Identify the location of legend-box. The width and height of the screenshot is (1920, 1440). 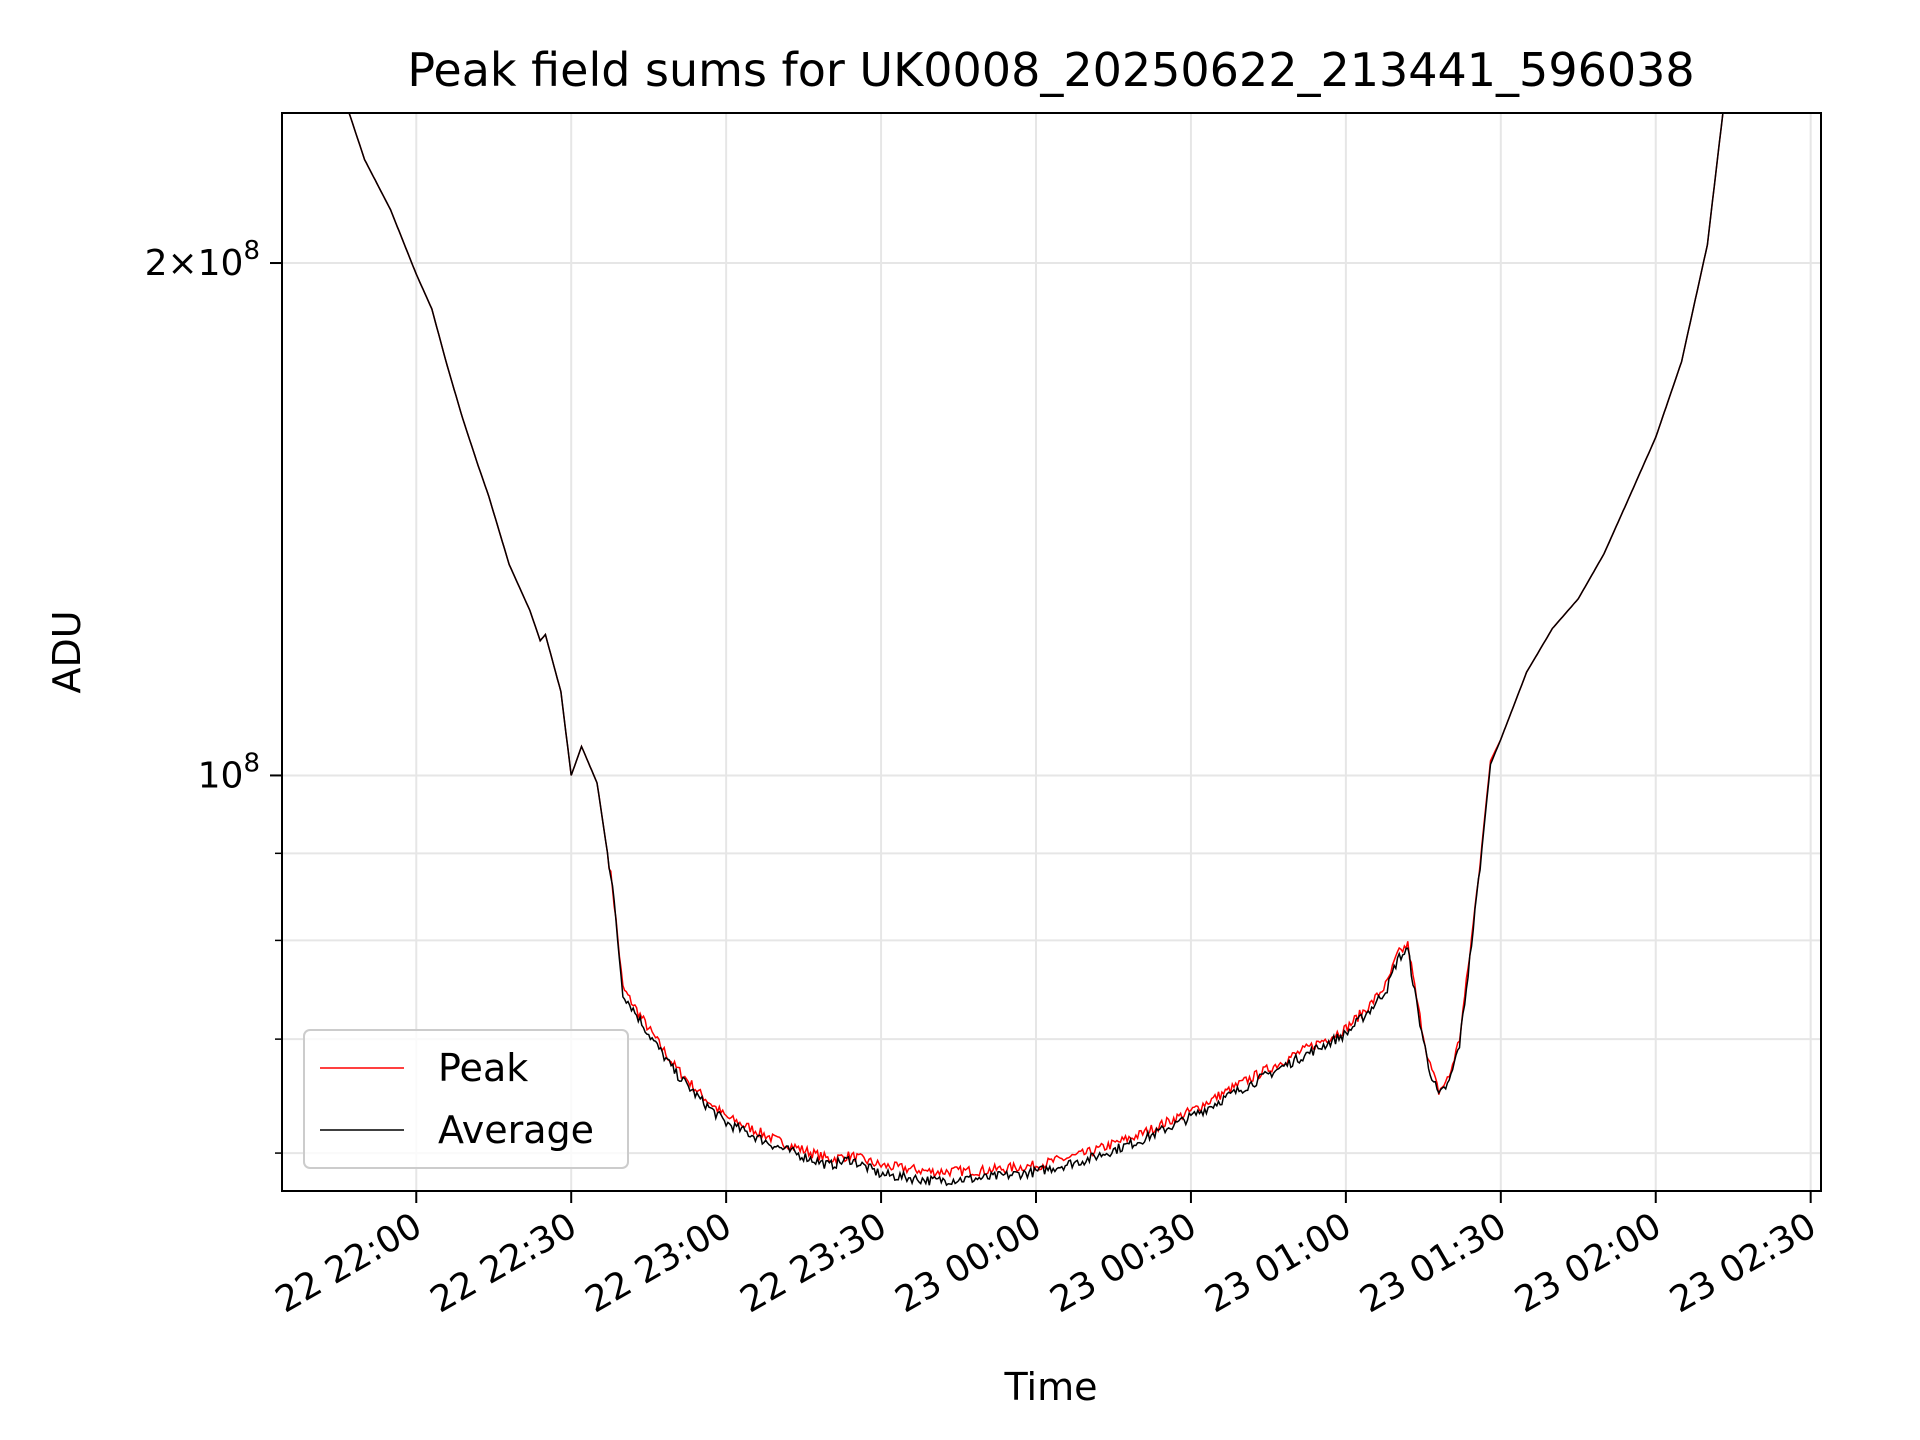
(466, 1099).